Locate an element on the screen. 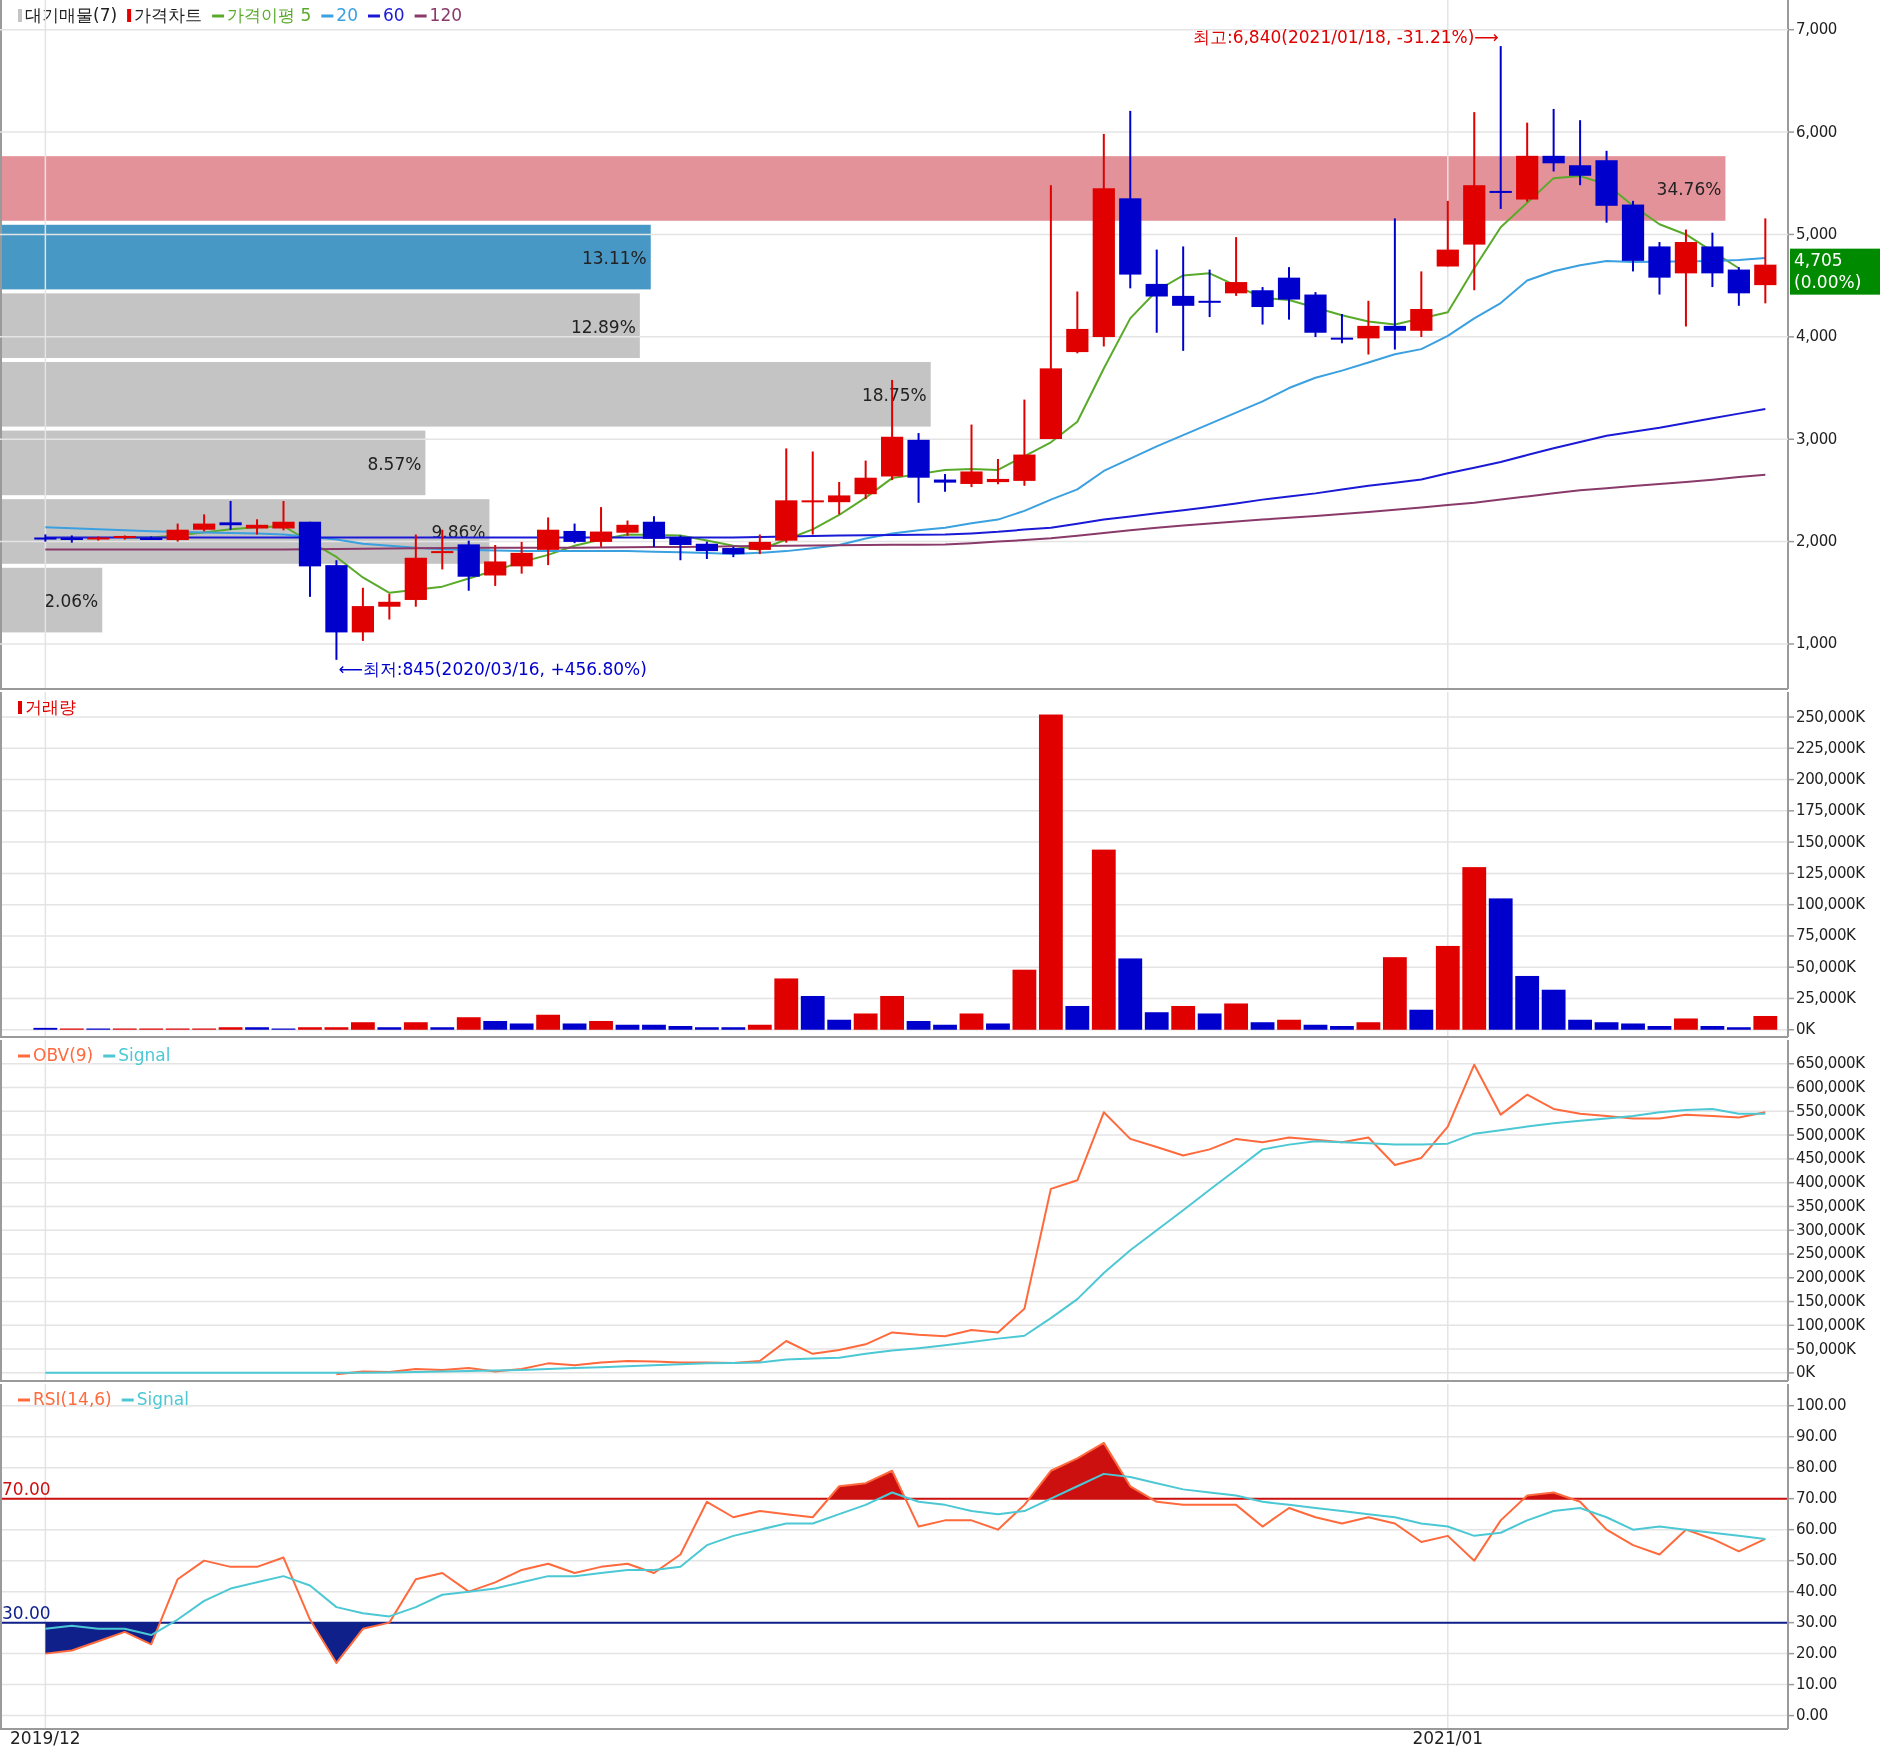 Image resolution: width=1882 pixels, height=1748 pixels. y-tick-label: 600,000K is located at coordinates (1831, 1087).